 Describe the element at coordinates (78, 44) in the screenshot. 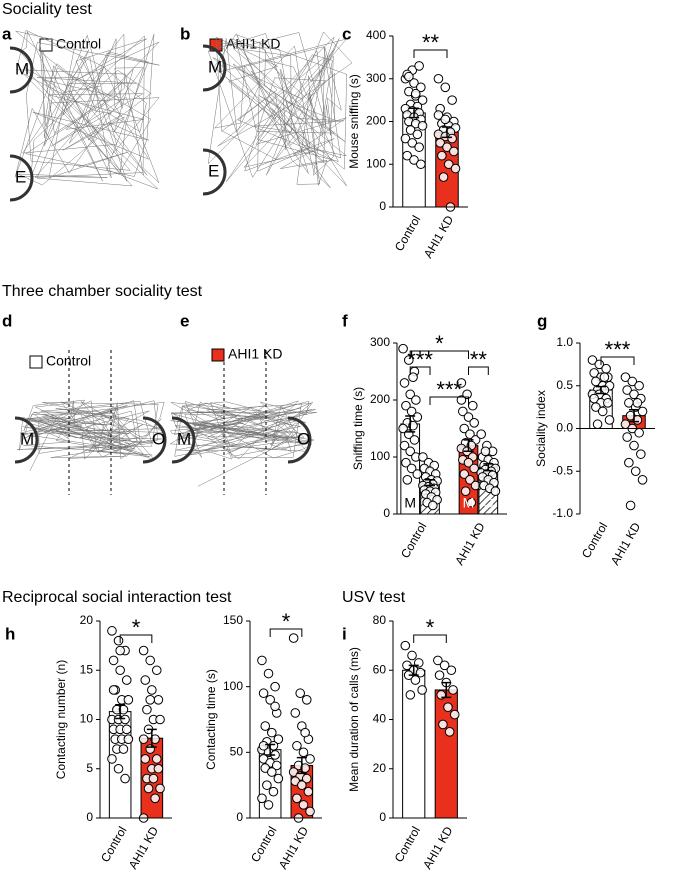

I see `legend-label: Control` at that location.